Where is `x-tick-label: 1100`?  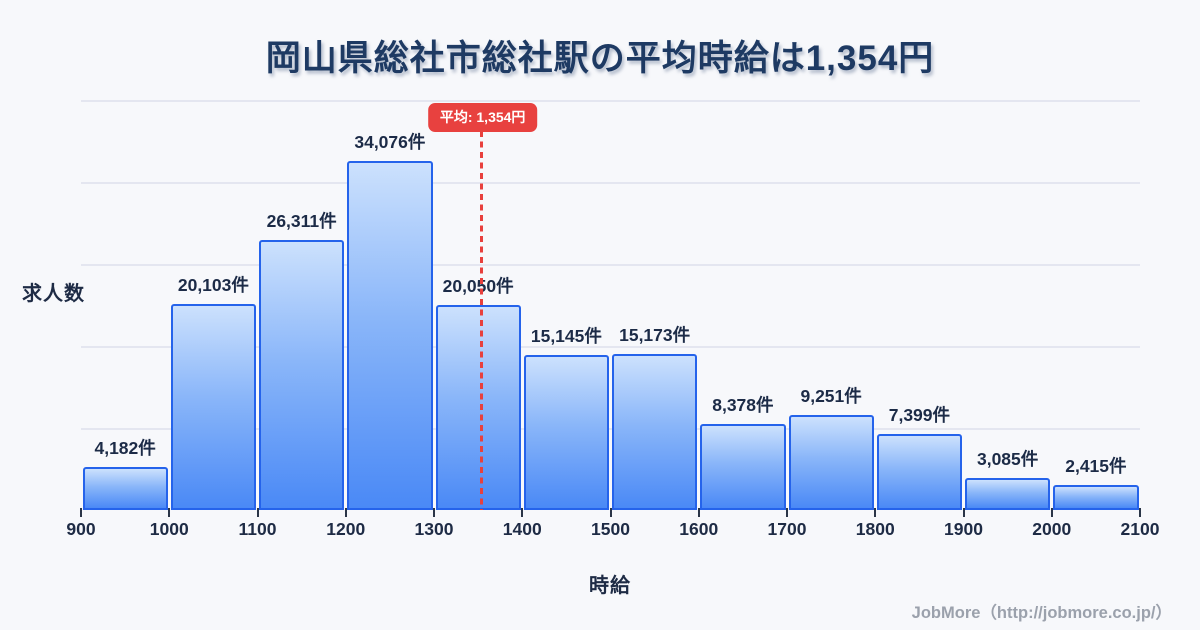
x-tick-label: 1100 is located at coordinates (257, 529).